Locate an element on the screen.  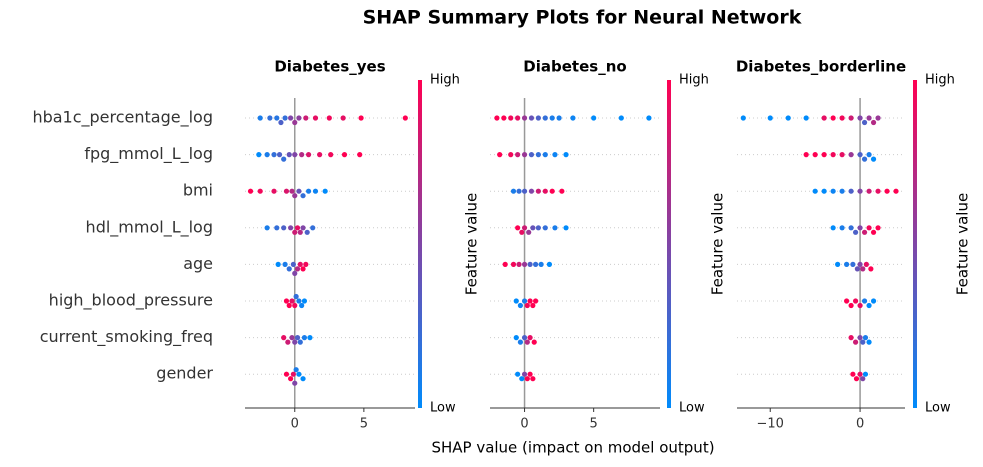
colorbar-high: High is located at coordinates (694, 80).